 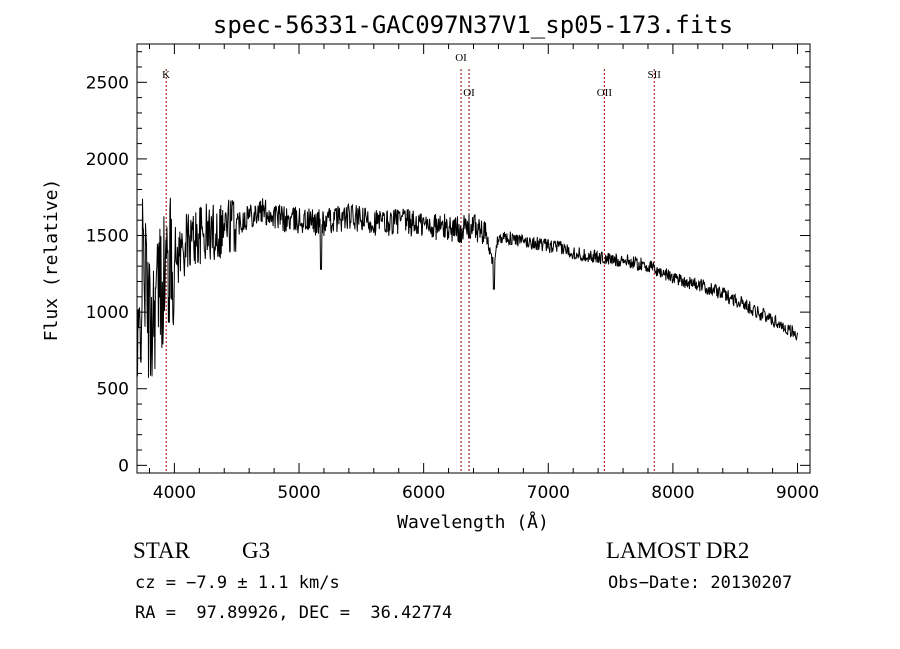 I want to click on redshift-value: cz = −7.9 ± 1.1 km/s, so click(x=237, y=583).